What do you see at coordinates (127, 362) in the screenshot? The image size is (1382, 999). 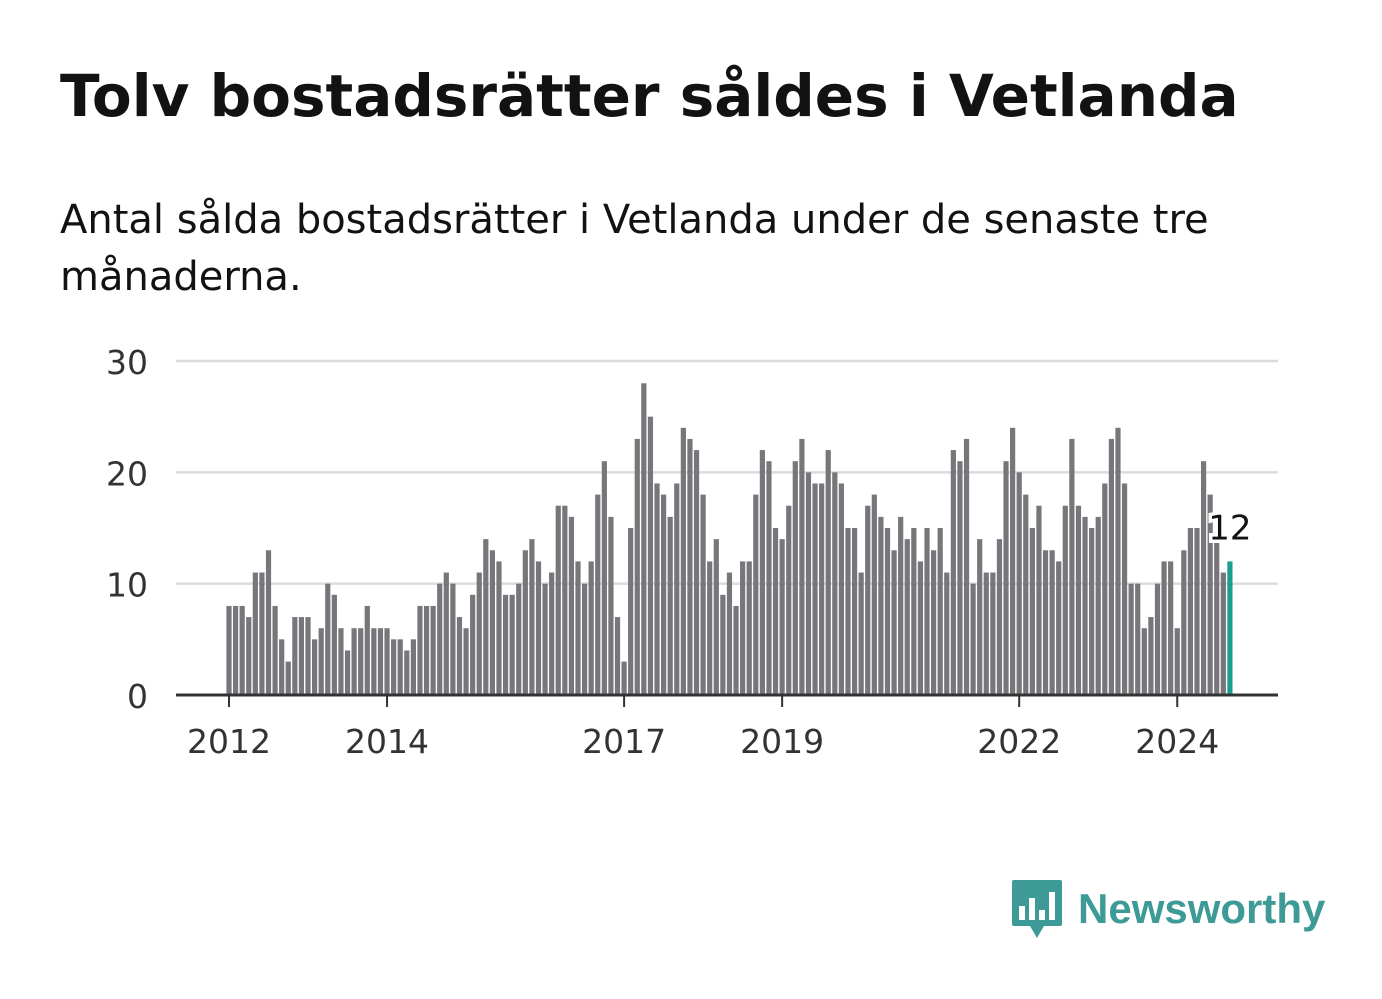 I see `y-tick-label: 30` at bounding box center [127, 362].